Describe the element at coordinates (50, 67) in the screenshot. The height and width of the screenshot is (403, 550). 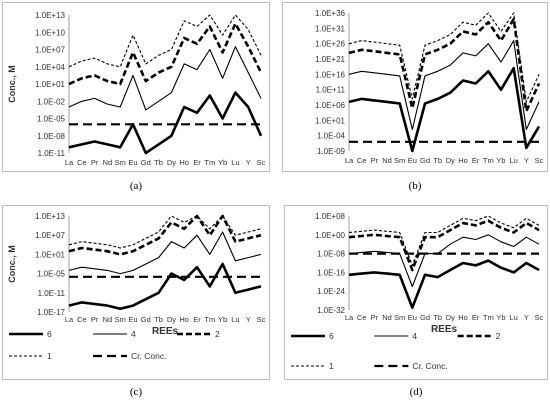
I see `y-tick-label: 1.0E+04` at that location.